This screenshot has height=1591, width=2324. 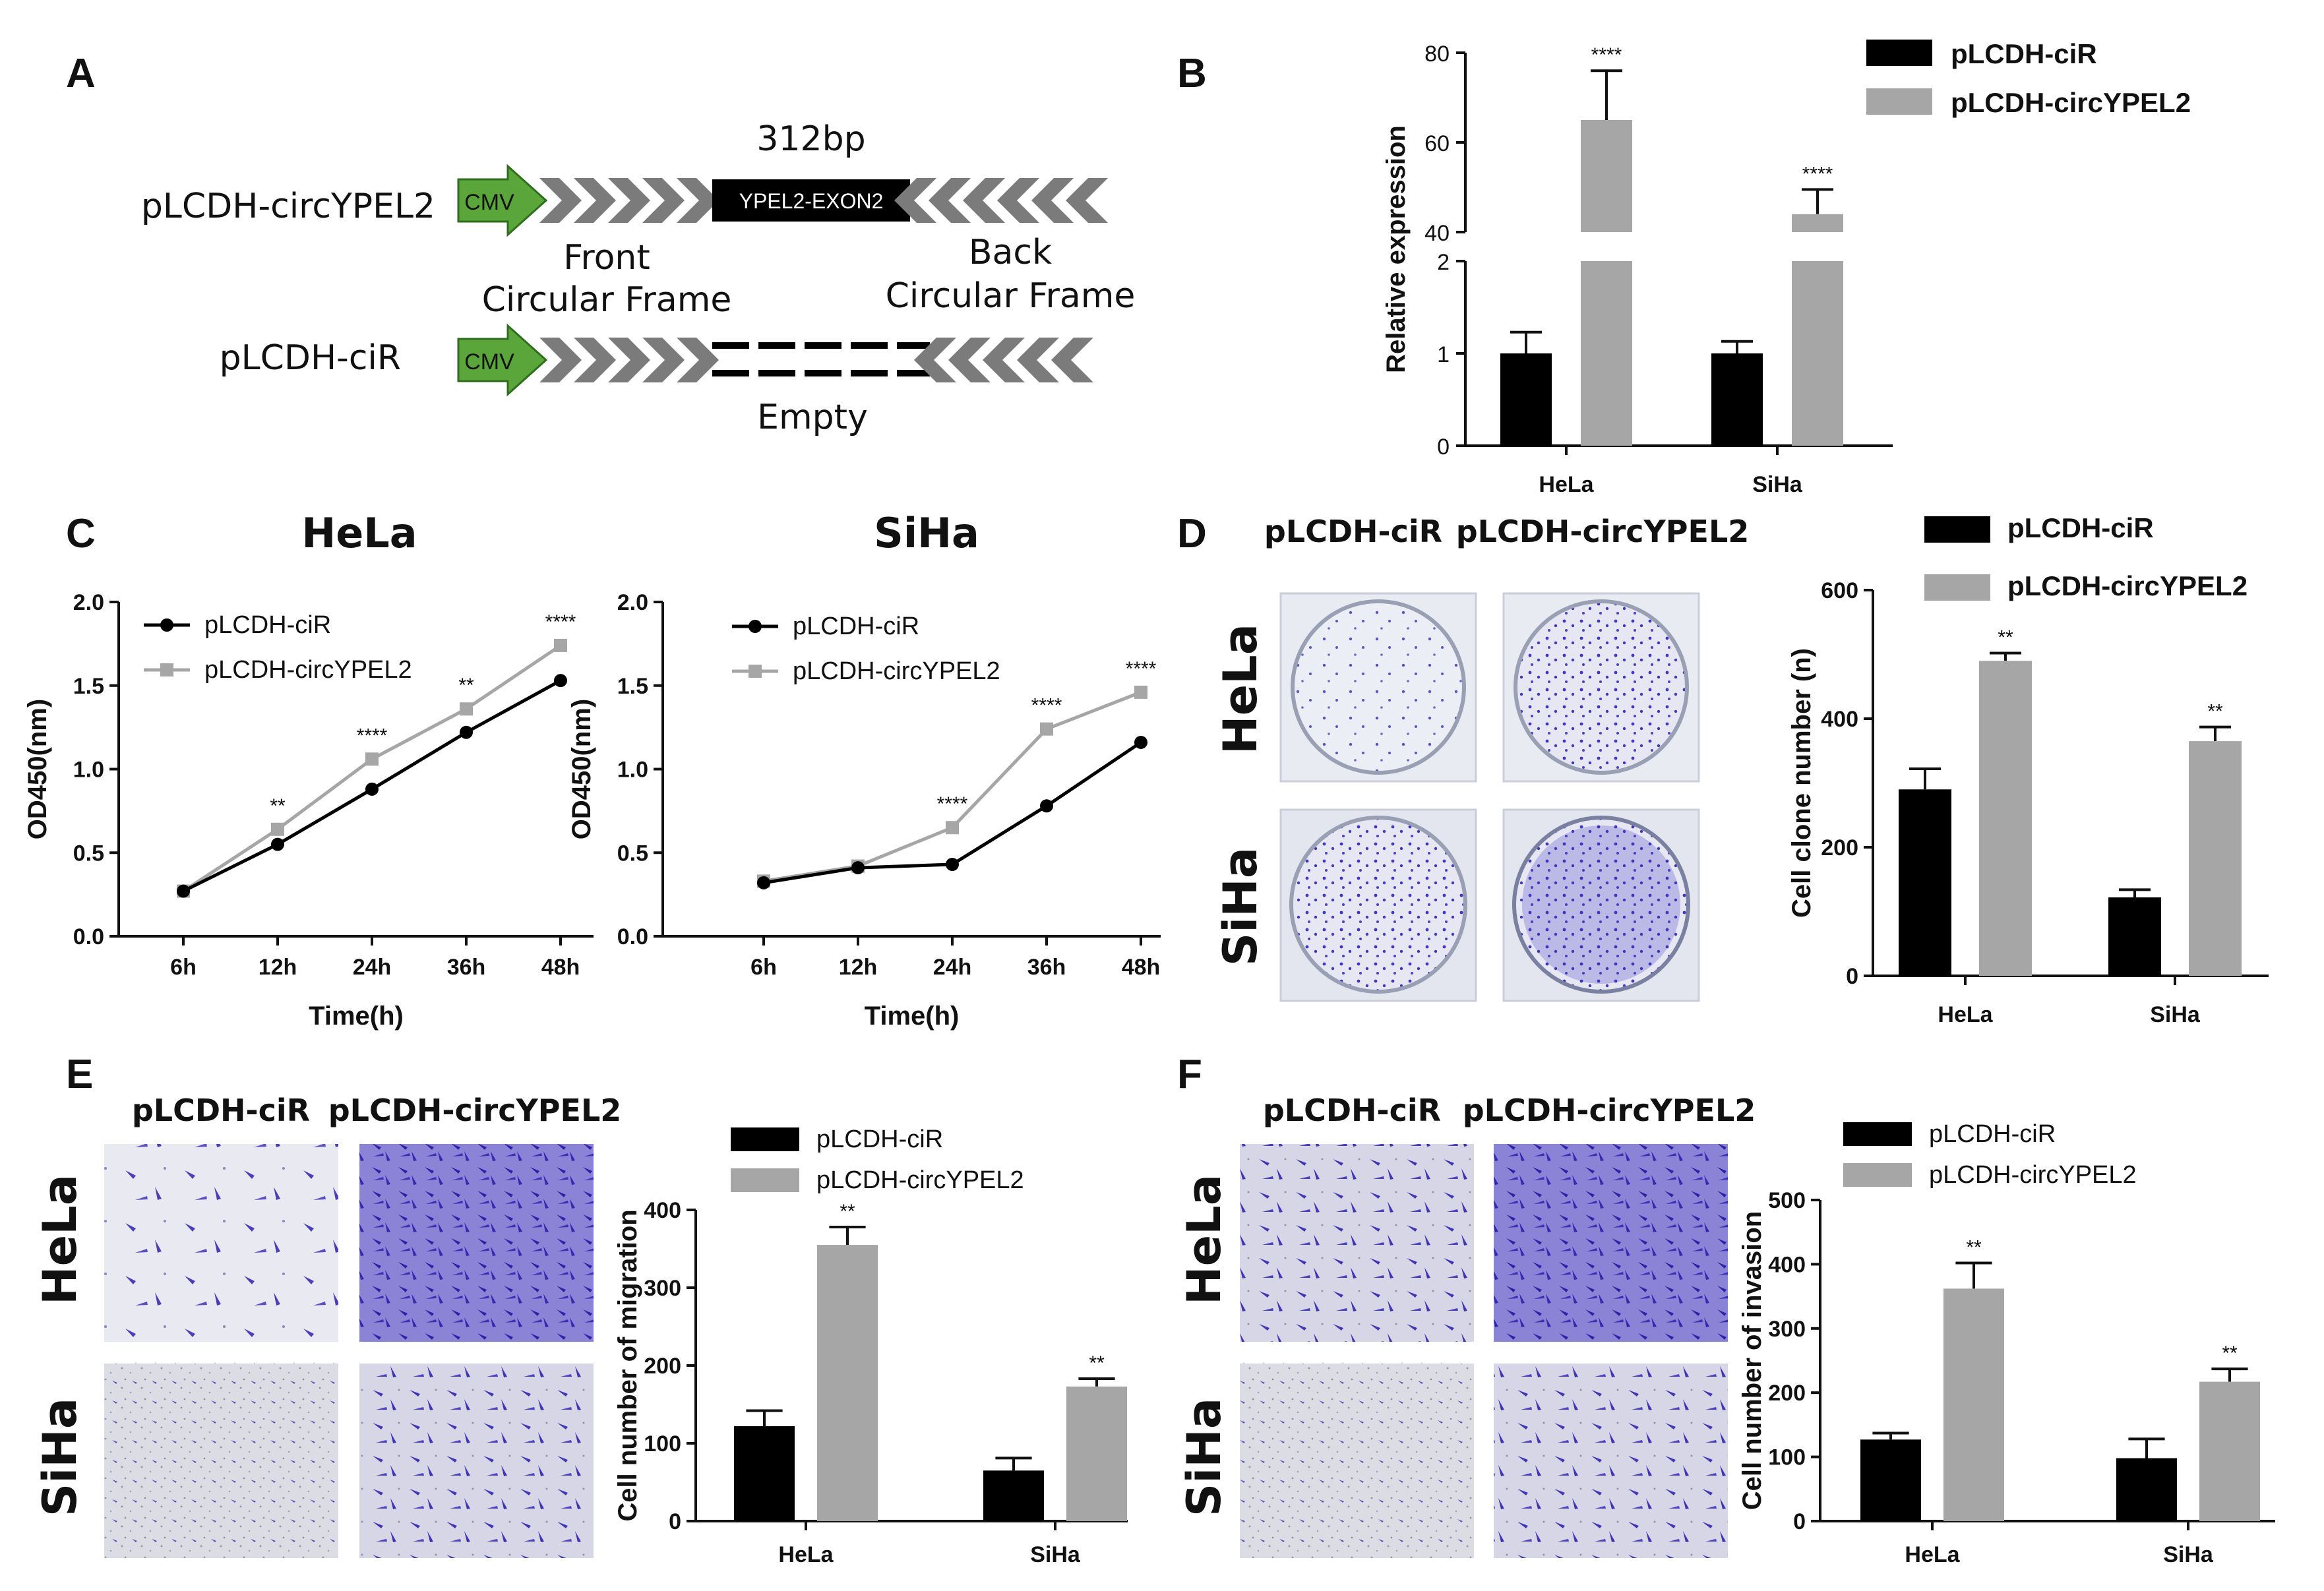 I want to click on cmv-label-1: CMV, so click(x=489, y=202).